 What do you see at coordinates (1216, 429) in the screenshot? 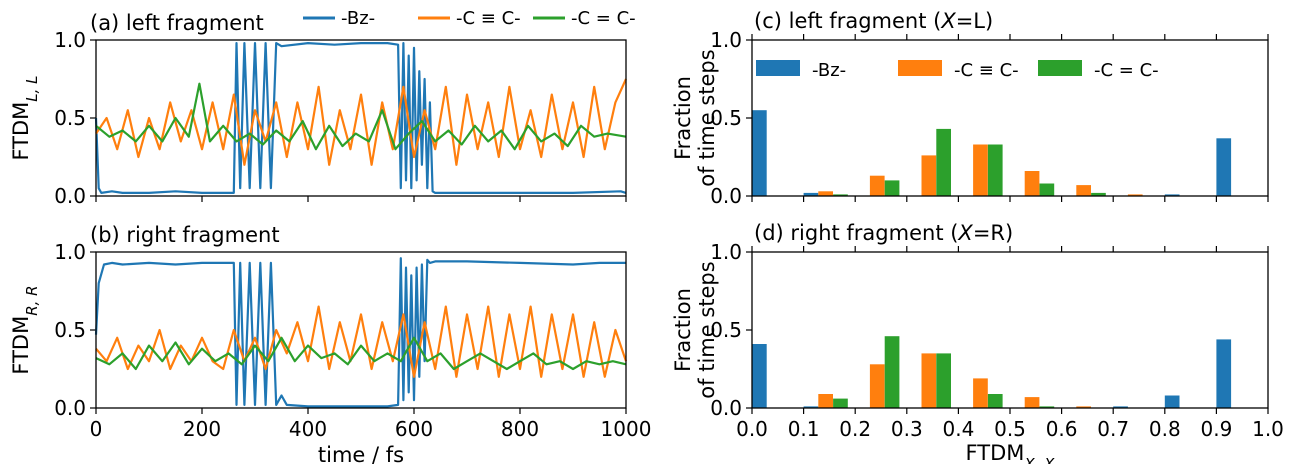
I see `x-tick-label: 0.9` at bounding box center [1216, 429].